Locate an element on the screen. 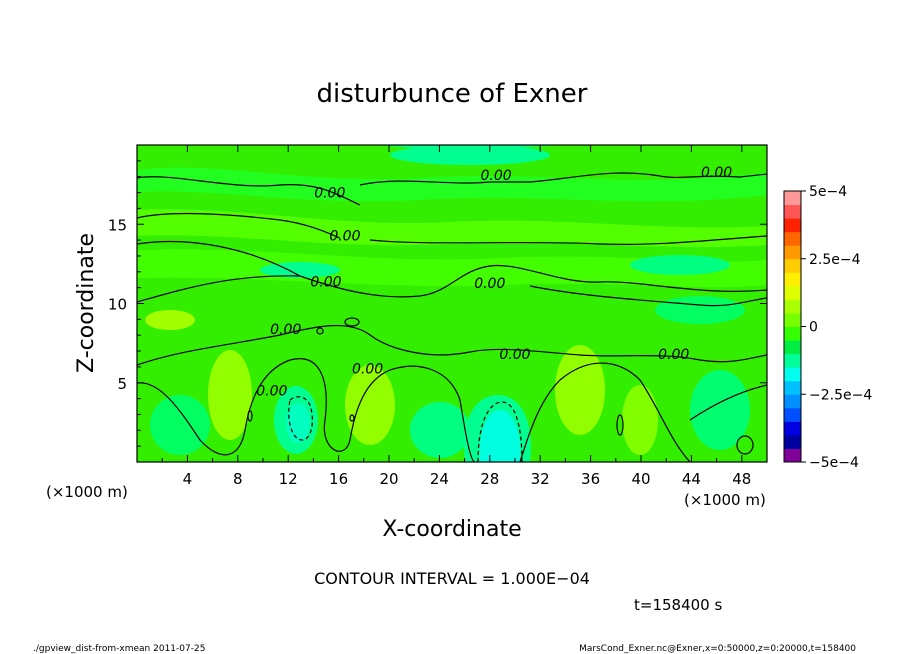 The height and width of the screenshot is (654, 904). field-low-28k-core is located at coordinates (500, 436).